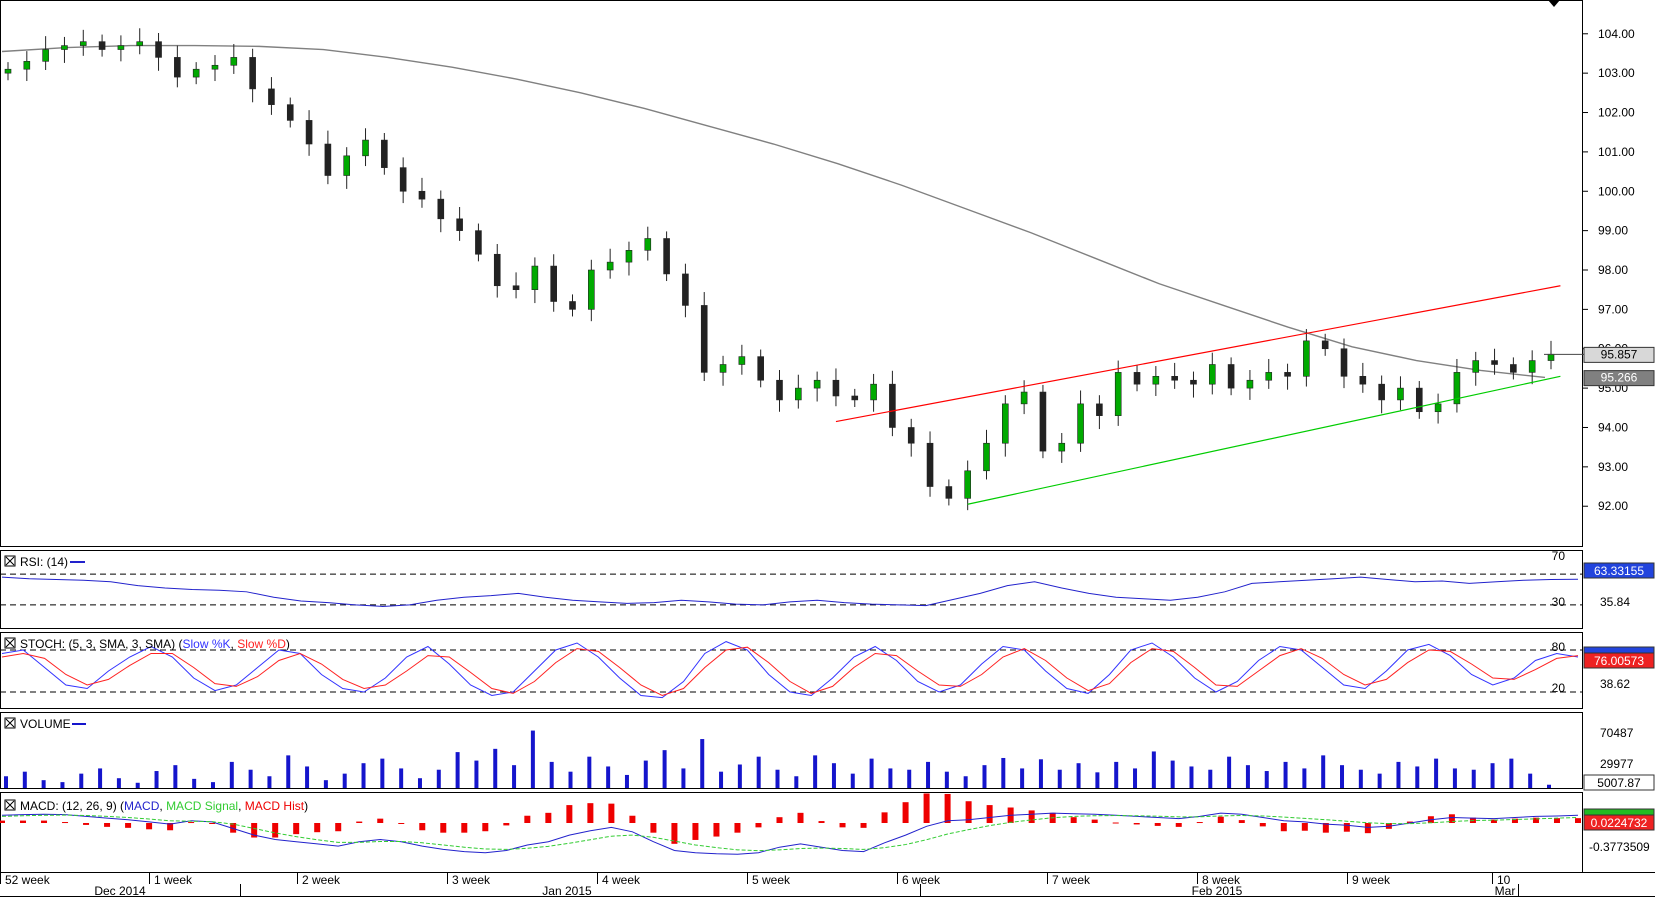 This screenshot has width=1655, height=897. Describe the element at coordinates (1615, 684) in the screenshot. I see `stoch-extra-label: 38.62` at that location.